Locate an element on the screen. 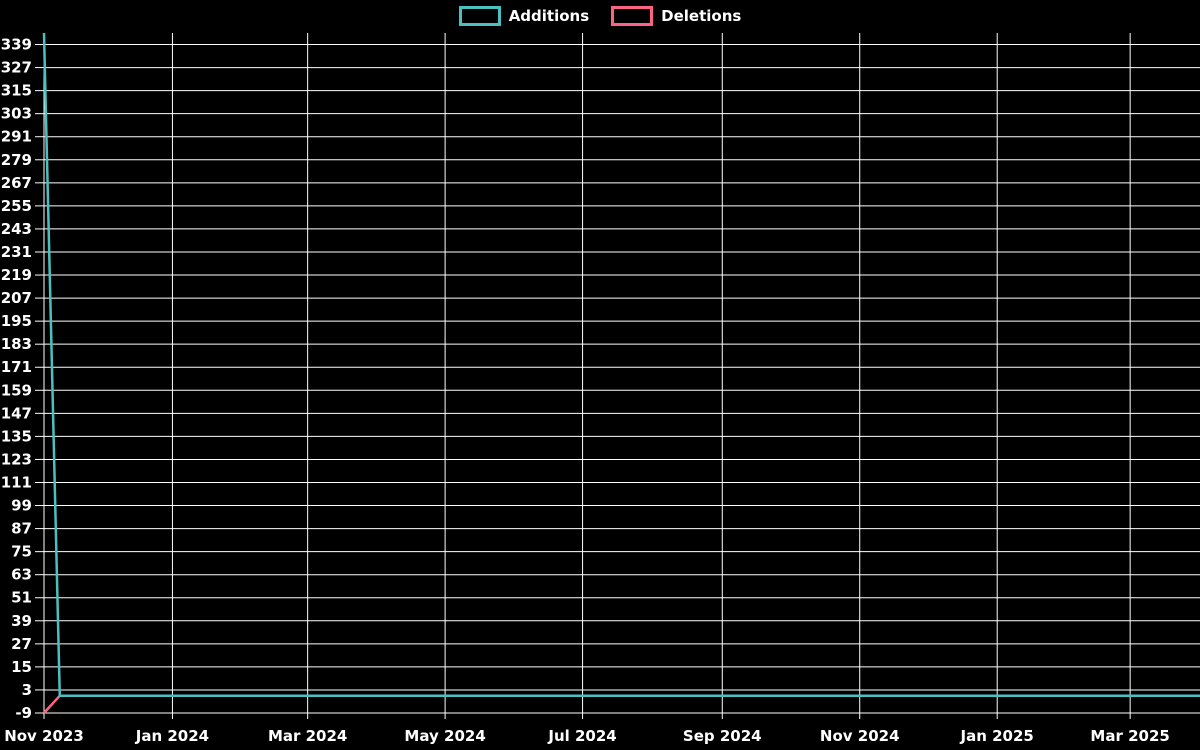  y-tick-label: 327 is located at coordinates (16, 68).